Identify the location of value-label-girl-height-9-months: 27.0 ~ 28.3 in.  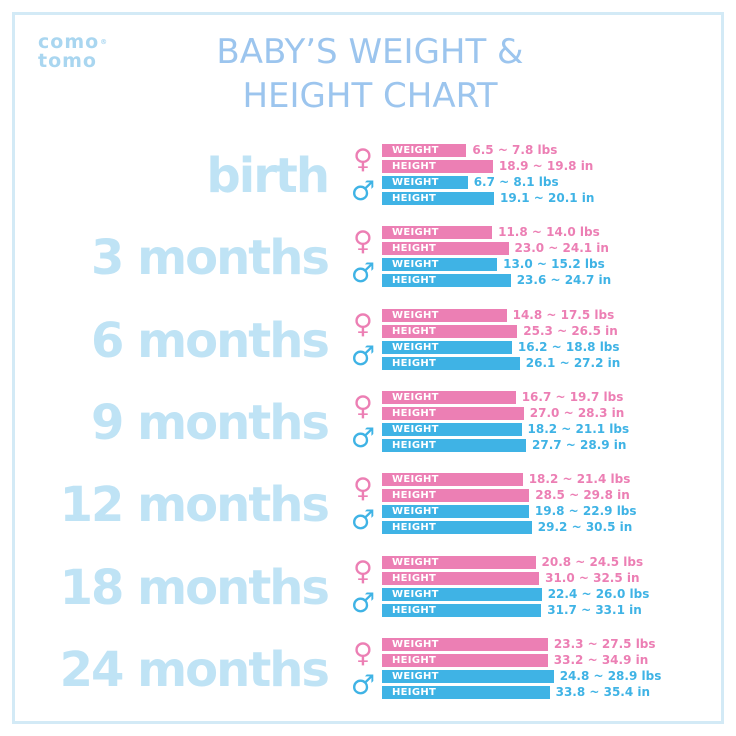
(577, 412).